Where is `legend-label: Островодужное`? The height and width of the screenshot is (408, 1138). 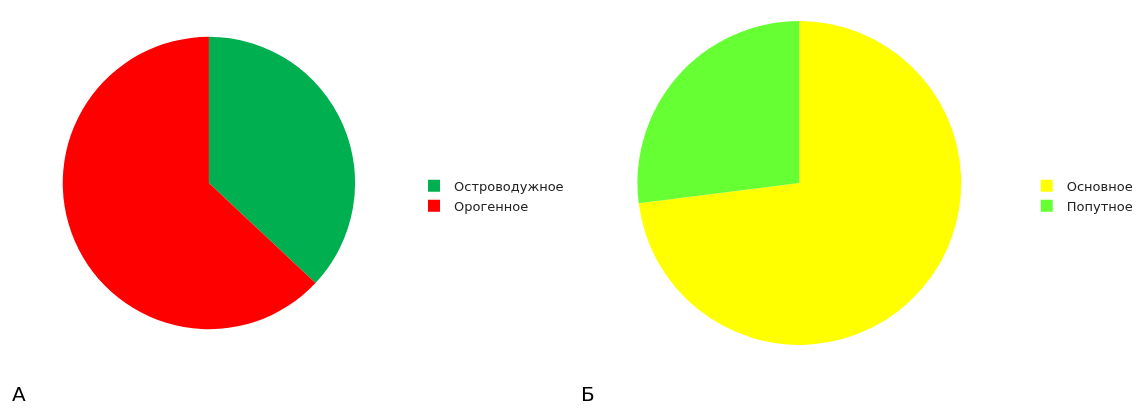
legend-label: Островодужное is located at coordinates (509, 186).